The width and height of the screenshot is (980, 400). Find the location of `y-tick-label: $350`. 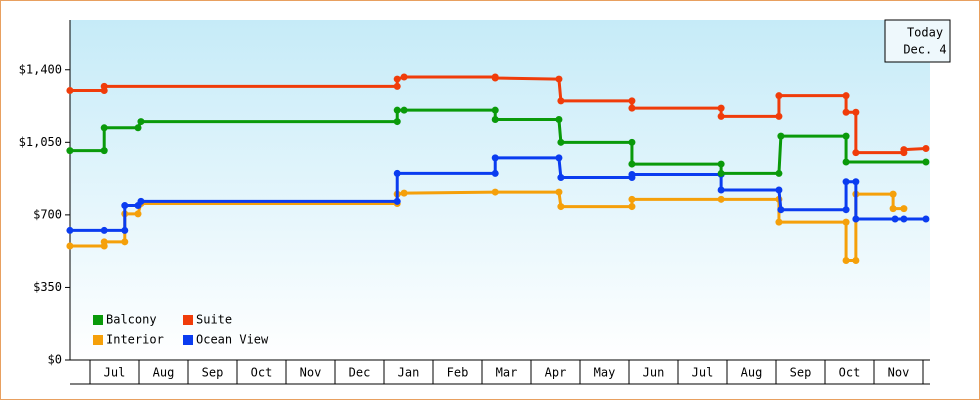

y-tick-label: $350 is located at coordinates (47, 287).